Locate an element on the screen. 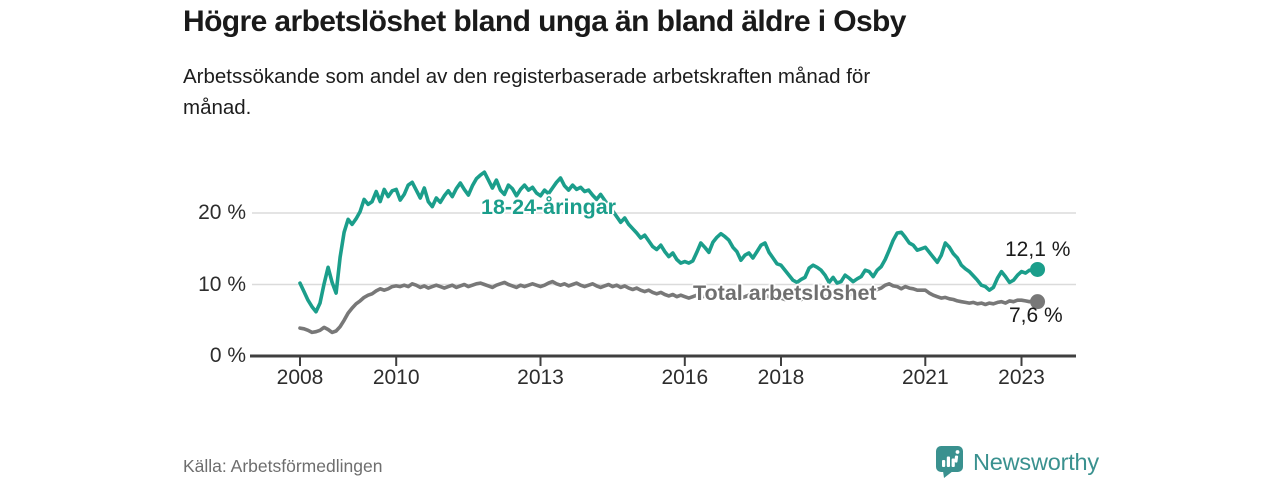 The height and width of the screenshot is (480, 1280). series-label-youth: 18-24-åringar is located at coordinates (549, 207).